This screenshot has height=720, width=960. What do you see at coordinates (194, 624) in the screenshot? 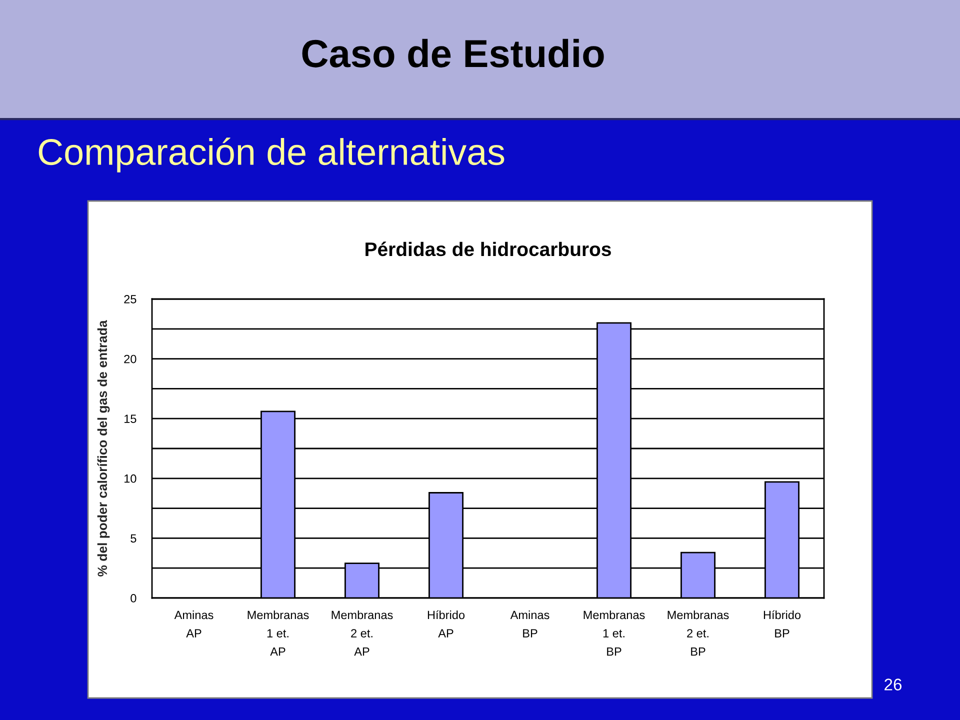
I see `x-tick-label: Aminas AP` at bounding box center [194, 624].